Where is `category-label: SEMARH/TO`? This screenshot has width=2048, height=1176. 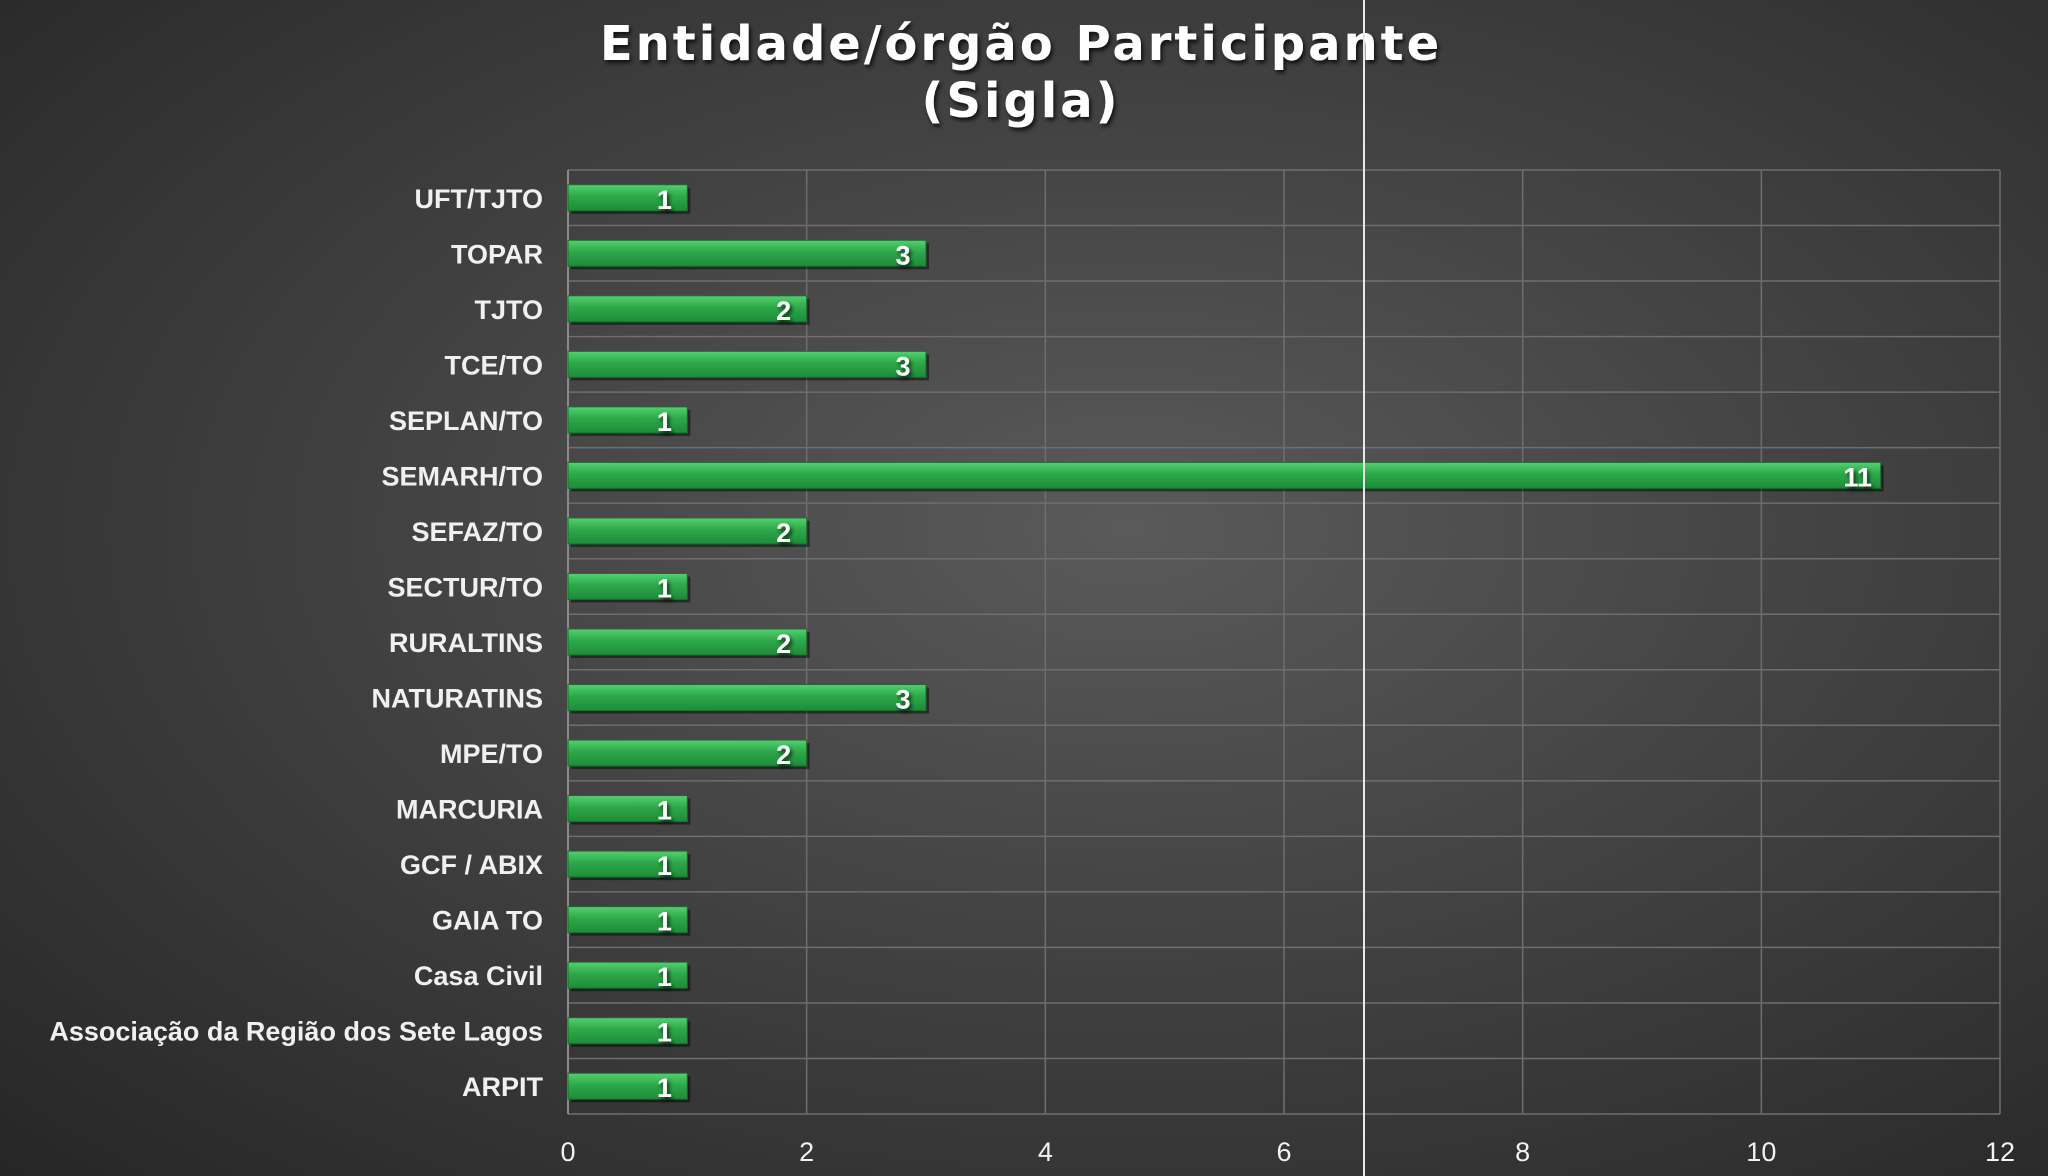
category-label: SEMARH/TO is located at coordinates (462, 476).